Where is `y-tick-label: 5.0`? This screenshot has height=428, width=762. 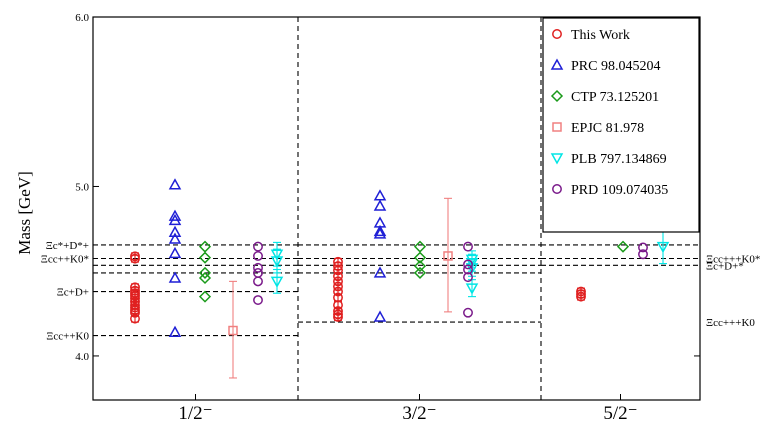
y-tick-label: 5.0 is located at coordinates (82, 187).